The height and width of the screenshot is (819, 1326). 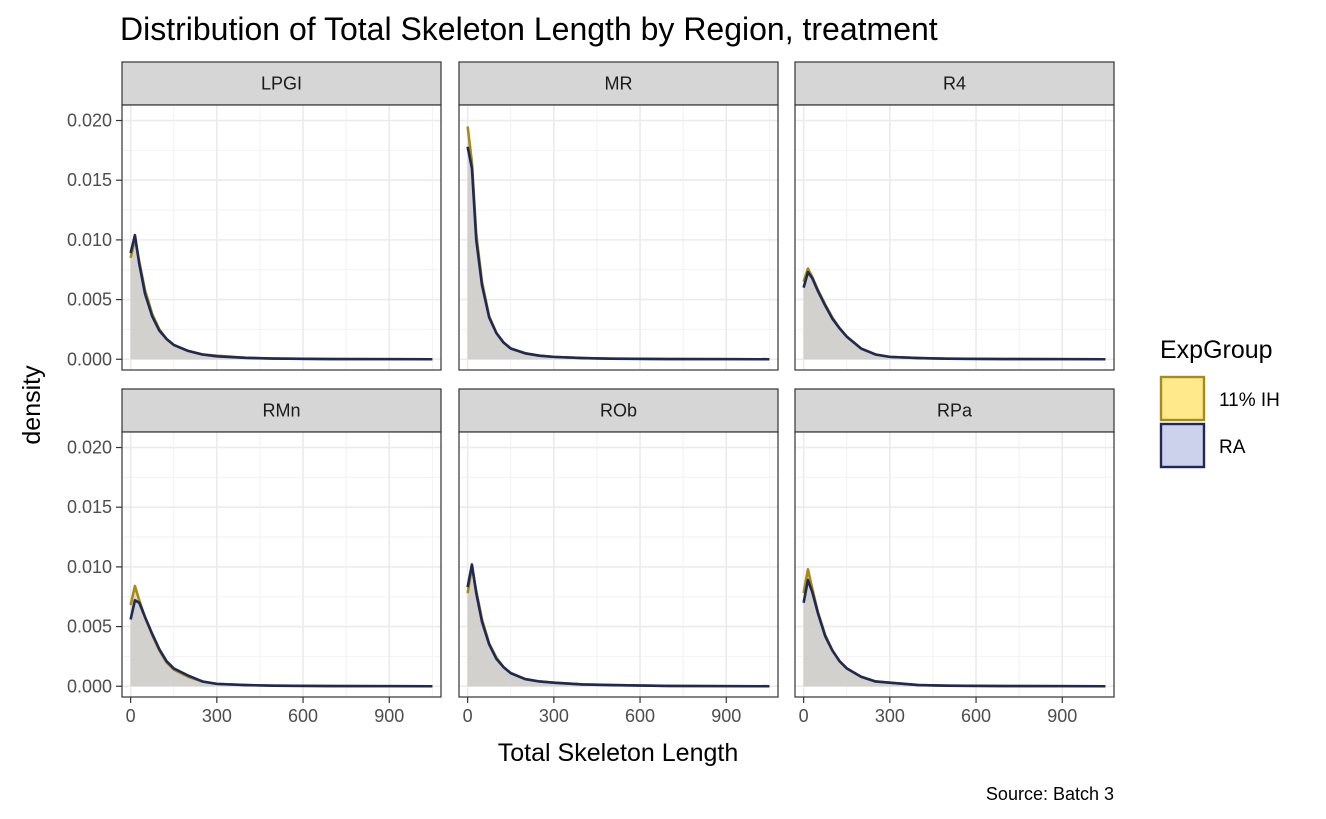 What do you see at coordinates (1050, 794) in the screenshot?
I see `chart-caption: Source: Batch 3` at bounding box center [1050, 794].